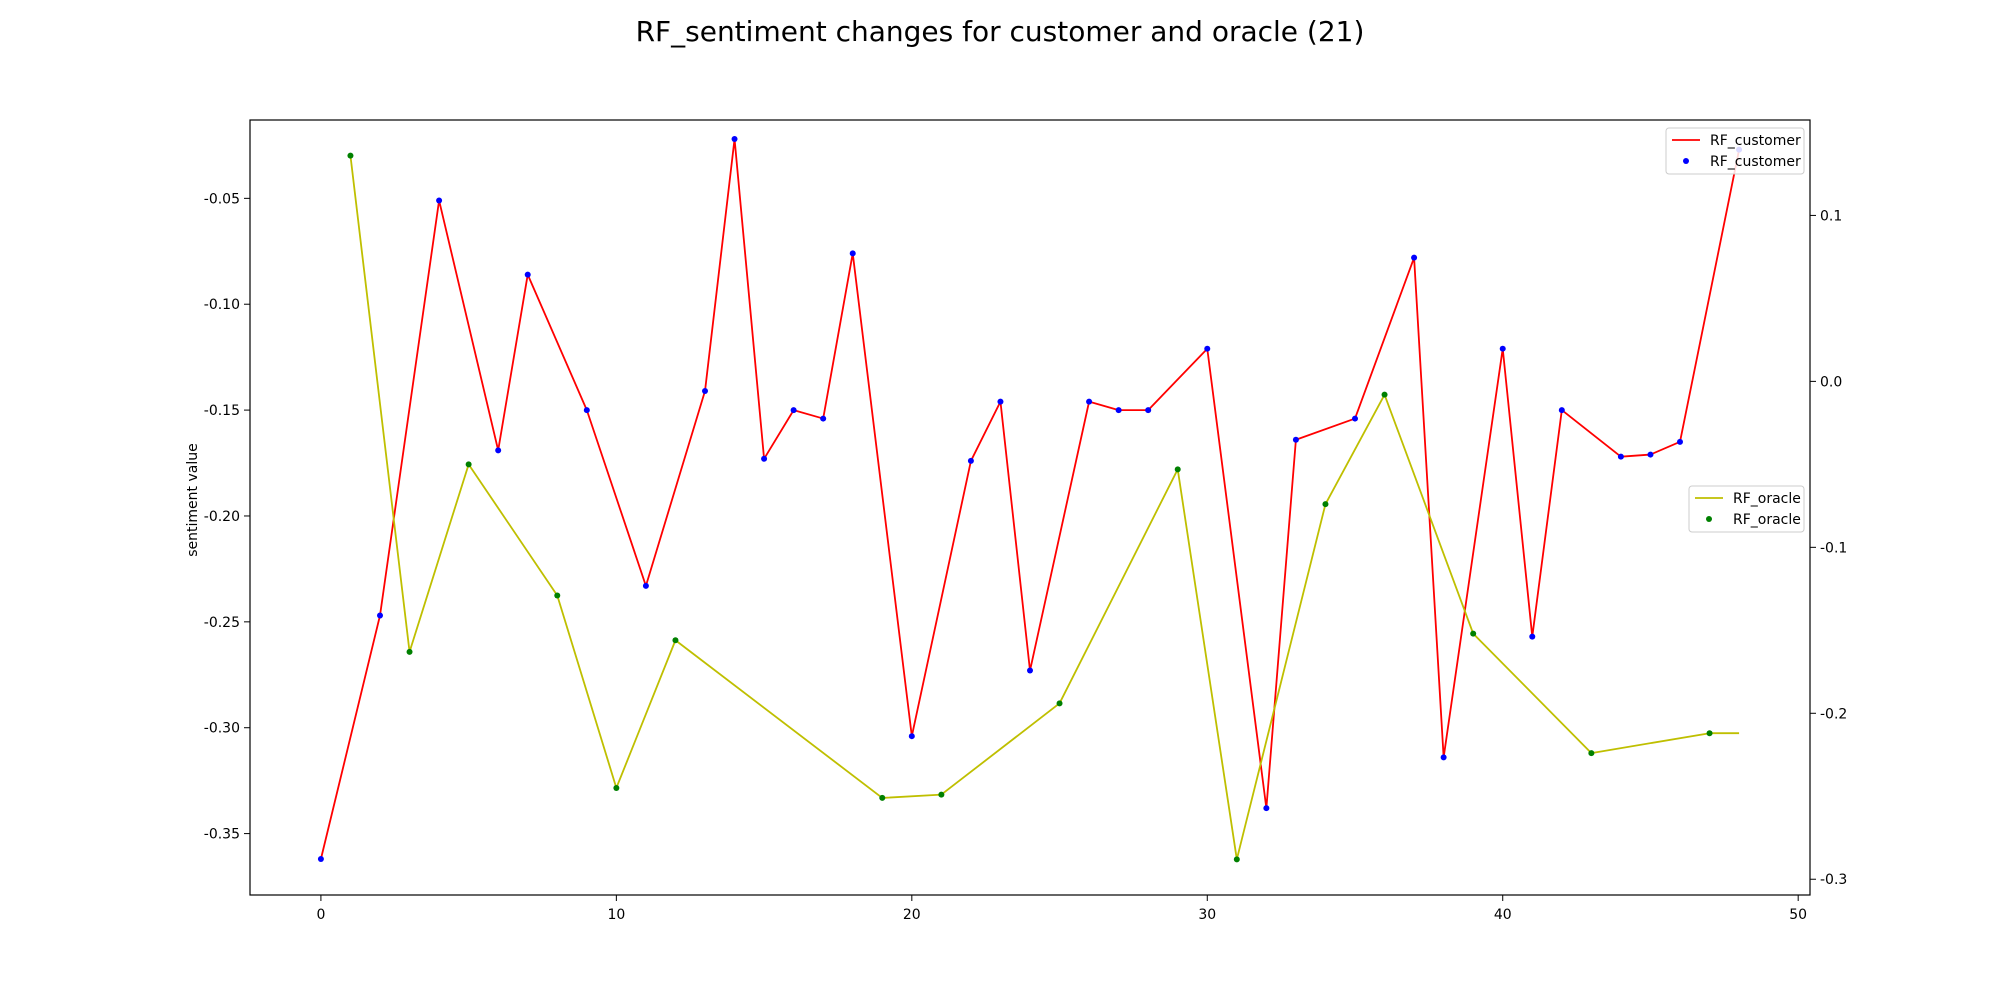 The width and height of the screenshot is (2000, 1000). What do you see at coordinates (912, 915) in the screenshot?
I see `x-tick-label: 20` at bounding box center [912, 915].